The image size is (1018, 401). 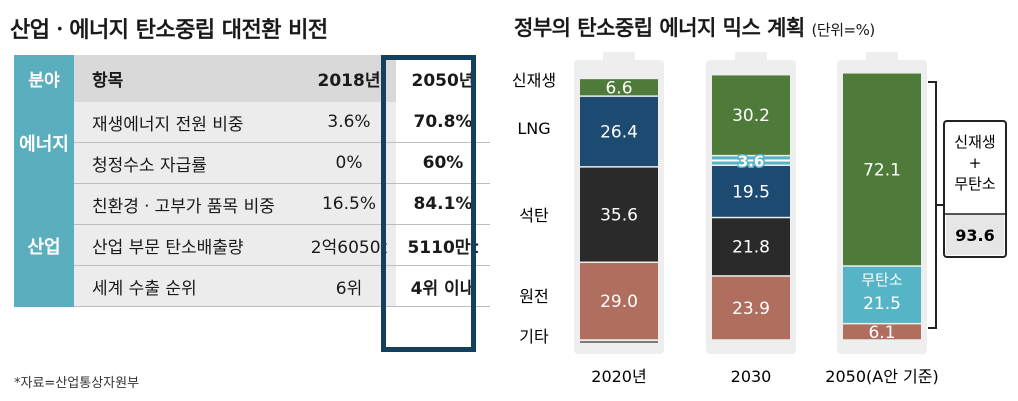 What do you see at coordinates (77, 383) in the screenshot?
I see `source-note: *자료=산업통상자원부` at bounding box center [77, 383].